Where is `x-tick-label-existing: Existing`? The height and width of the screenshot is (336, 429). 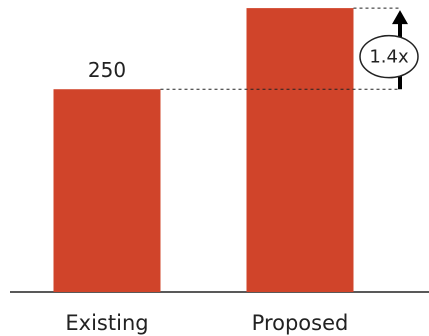
x-tick-label-existing: Existing is located at coordinates (106, 323).